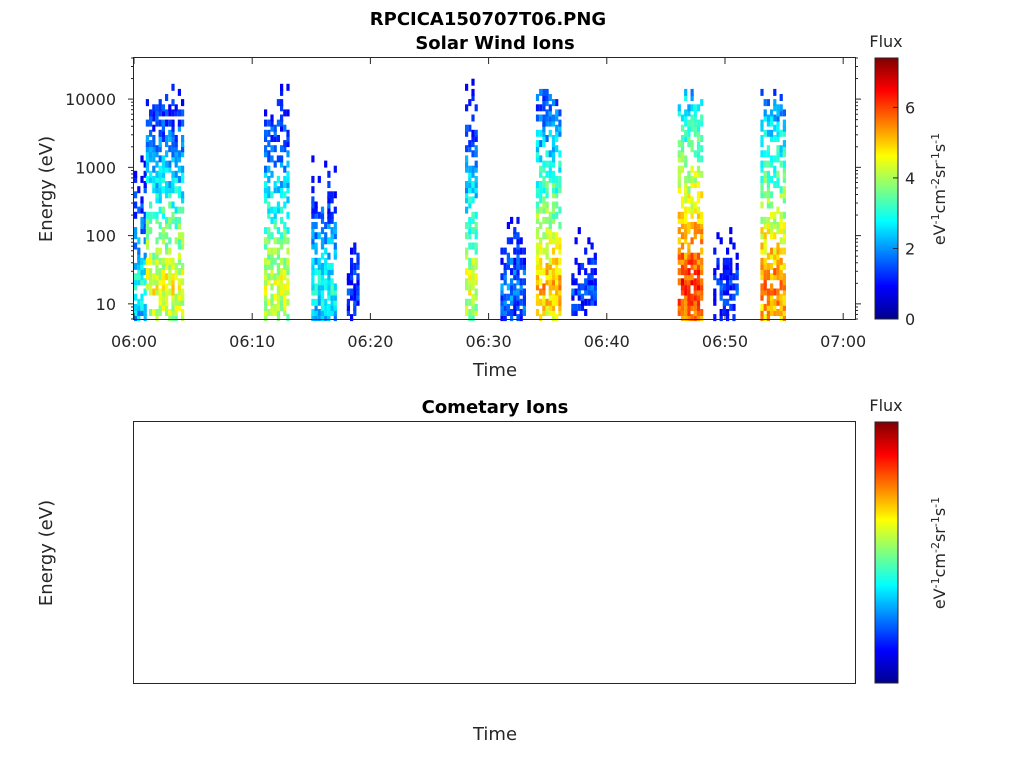  I want to click on panel-title: Solar Wind Ions, so click(494, 43).